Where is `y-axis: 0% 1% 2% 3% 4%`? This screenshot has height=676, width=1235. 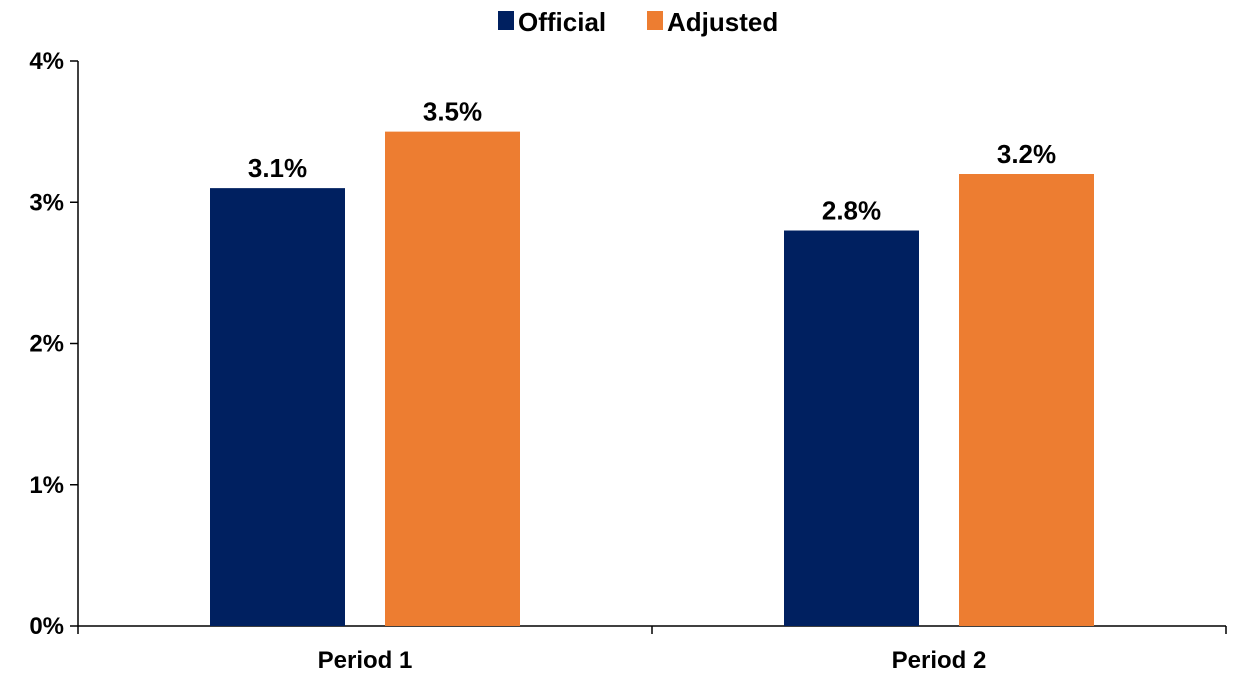 y-axis: 0% 1% 2% 3% 4% is located at coordinates (54, 344).